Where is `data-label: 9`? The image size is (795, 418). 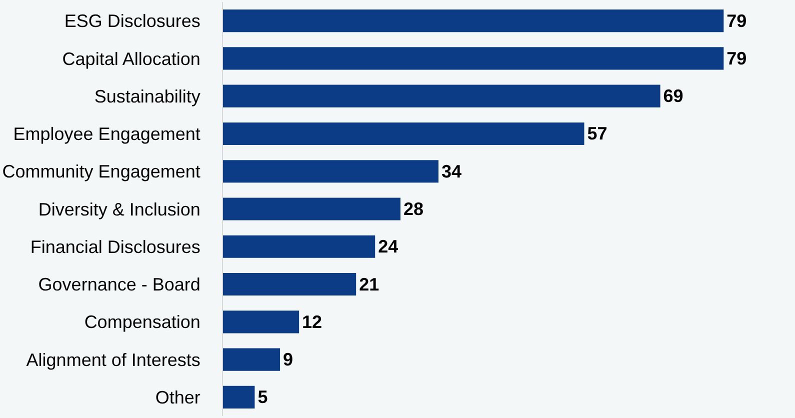 data-label: 9 is located at coordinates (288, 360).